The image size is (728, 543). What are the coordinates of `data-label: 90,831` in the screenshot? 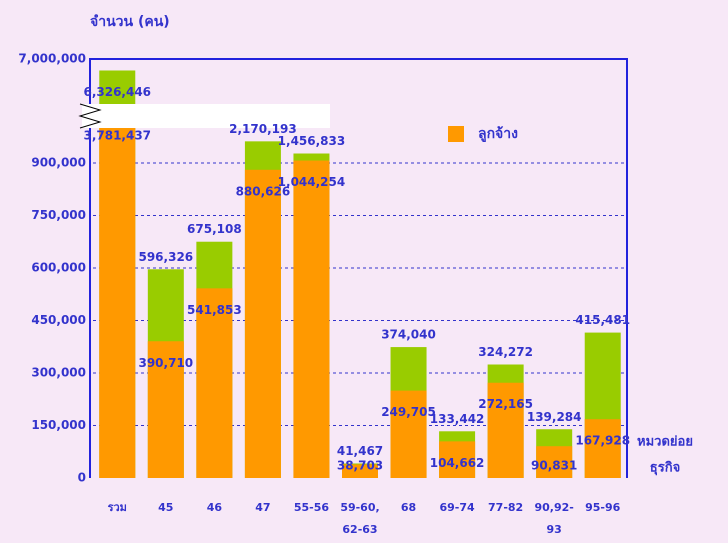 It's located at (554, 466).